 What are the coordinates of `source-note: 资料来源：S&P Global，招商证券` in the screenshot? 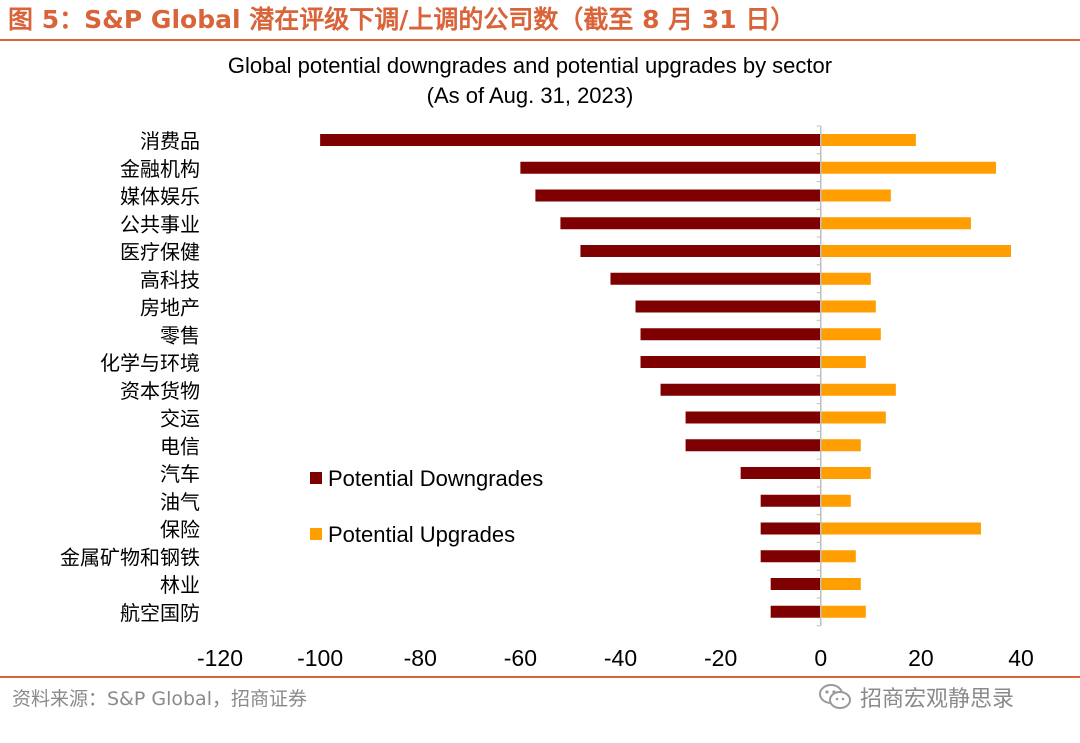 It's located at (159, 699).